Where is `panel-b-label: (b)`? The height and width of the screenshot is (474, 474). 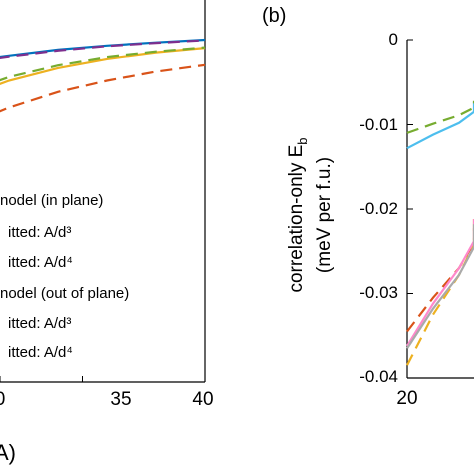 panel-b-label: (b) is located at coordinates (274, 16).